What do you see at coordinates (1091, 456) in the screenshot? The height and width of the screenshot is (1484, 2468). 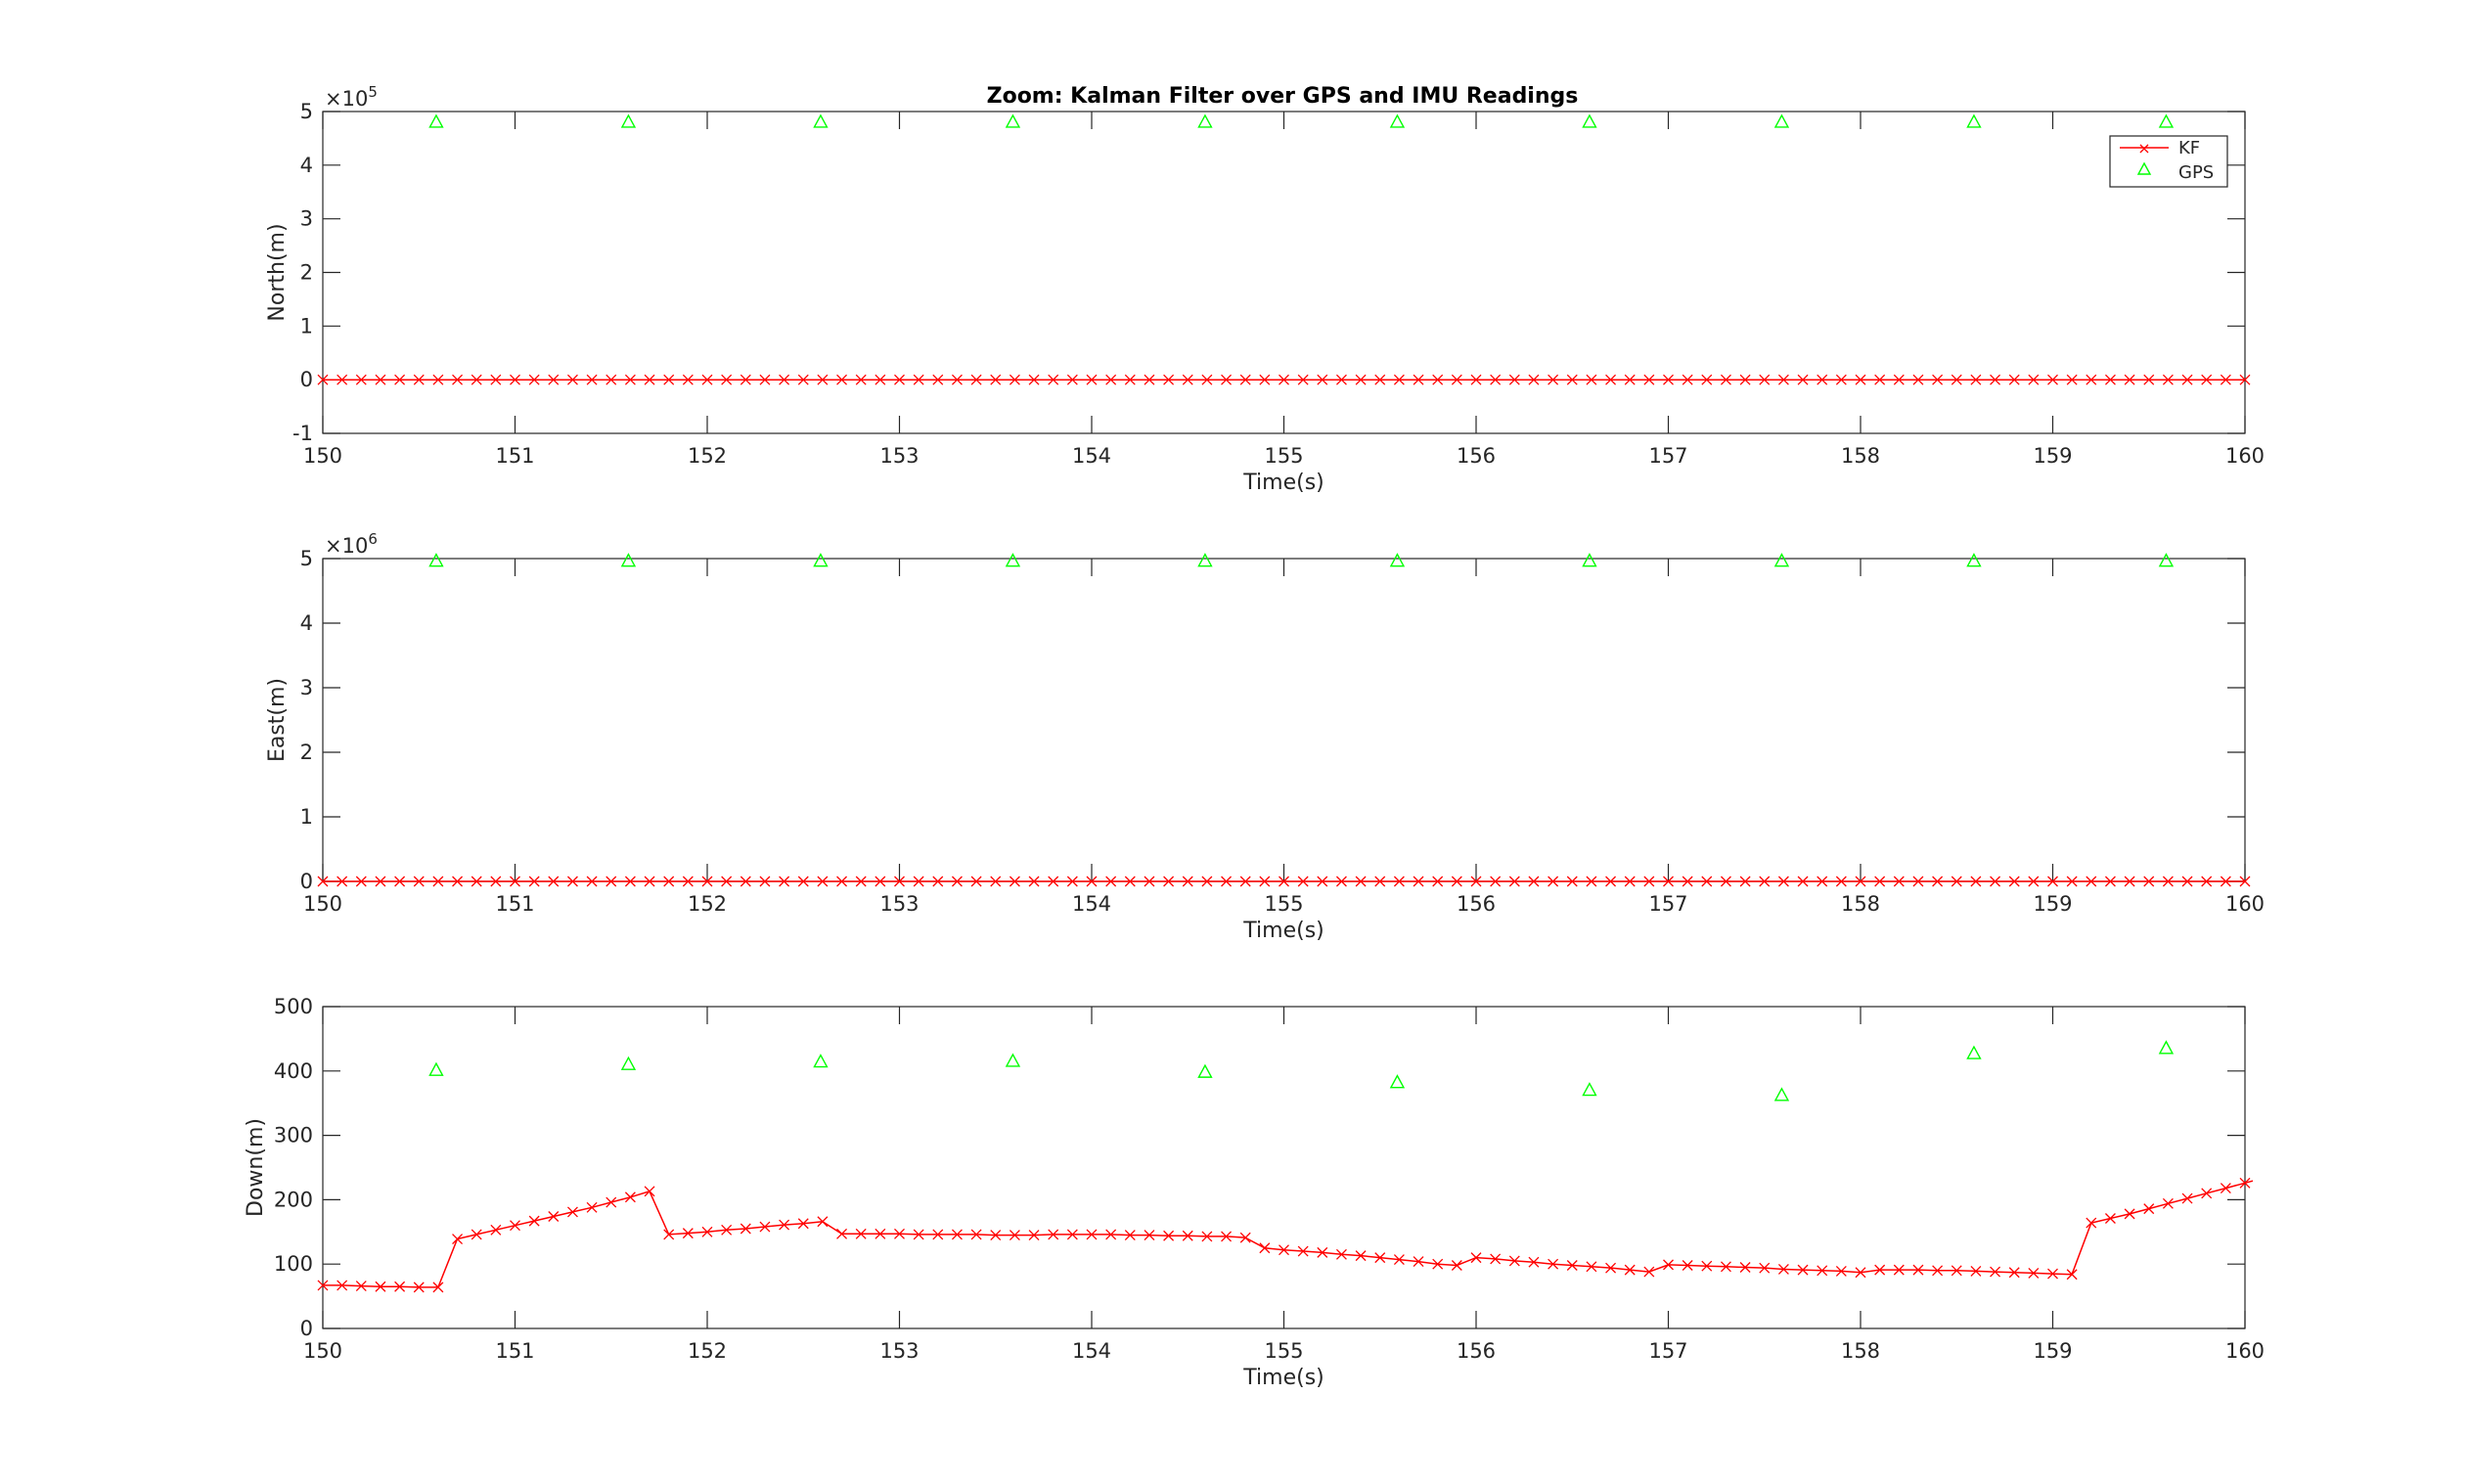 I see `x-tick-label: 154` at bounding box center [1091, 456].